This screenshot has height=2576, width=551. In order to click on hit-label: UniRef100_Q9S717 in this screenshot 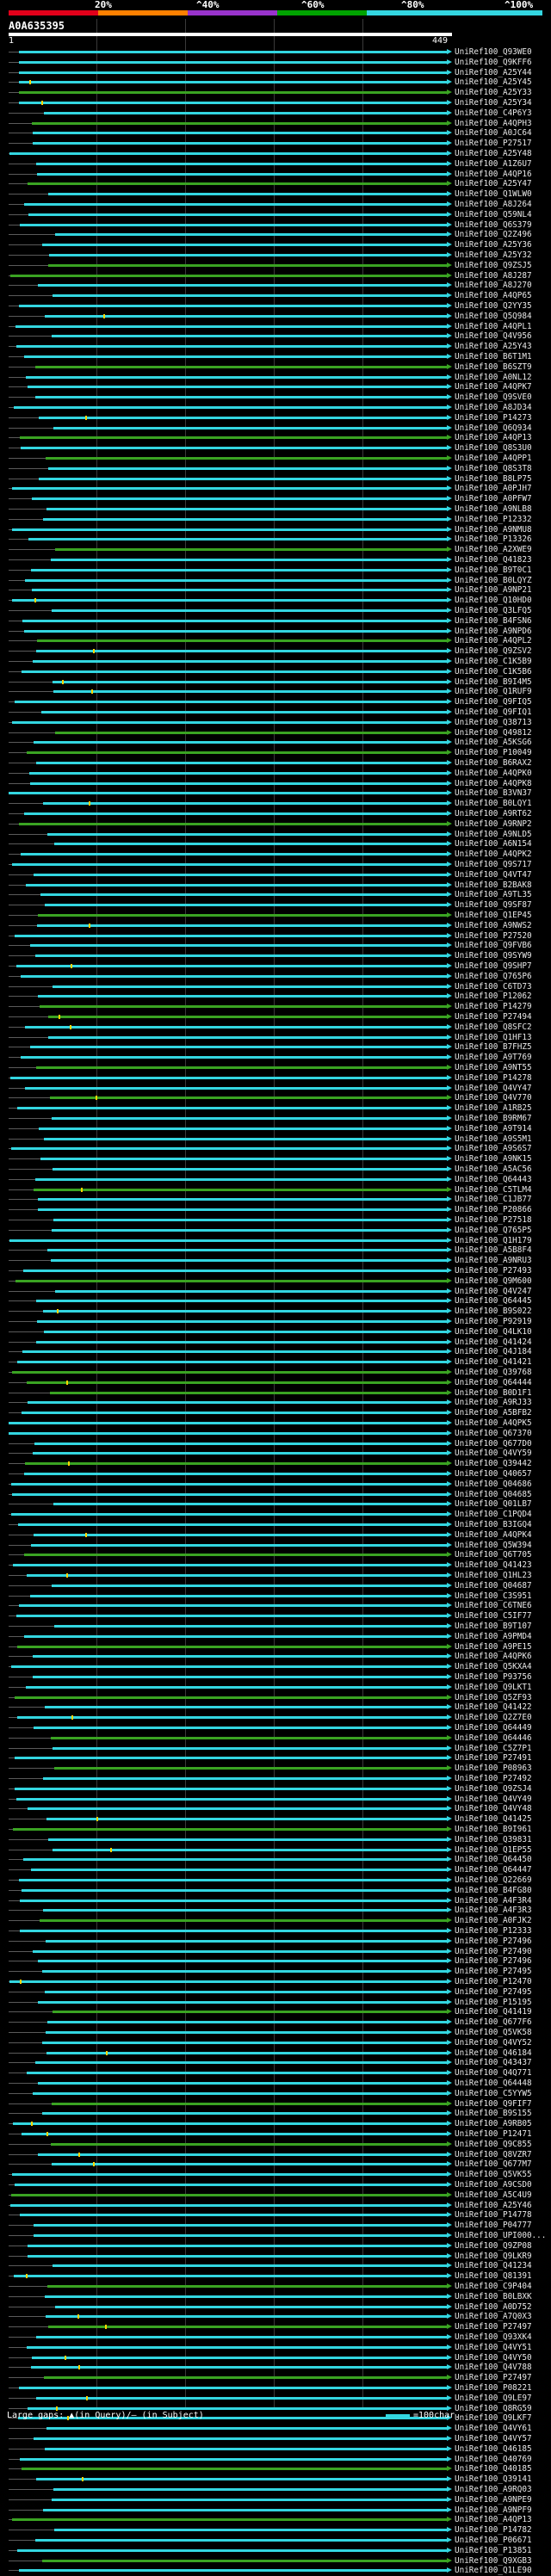, I will do `click(494, 864)`.